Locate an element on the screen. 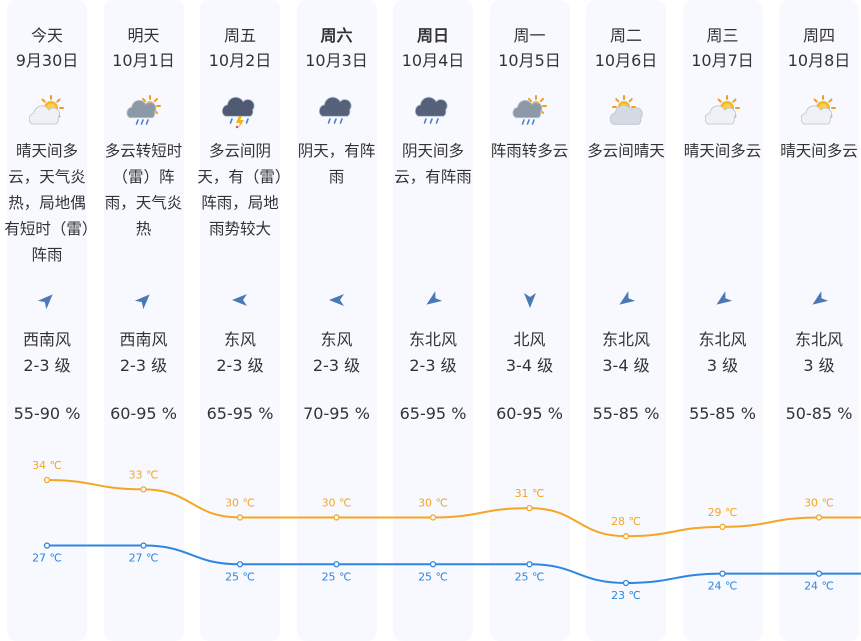 Image resolution: width=861 pixels, height=641 pixels. day-column: 明天 10月1日多云转短时（雷）阵雨，天气炎热西南风 2-3 级 60-95 % is located at coordinates (144, 320).